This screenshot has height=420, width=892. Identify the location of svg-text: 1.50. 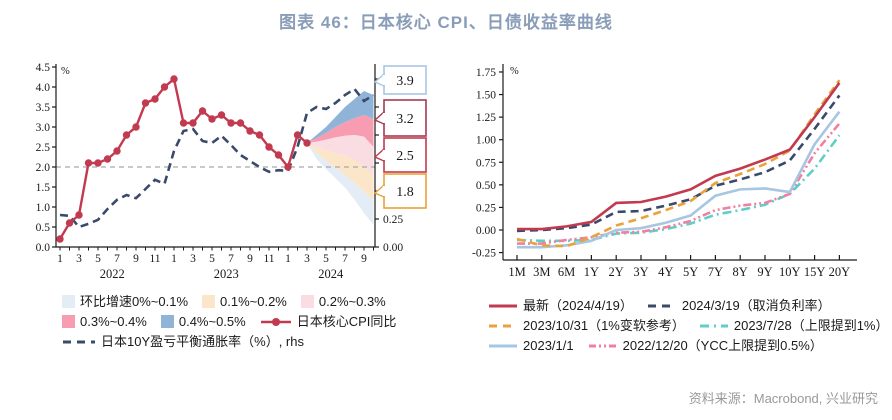
(486, 96).